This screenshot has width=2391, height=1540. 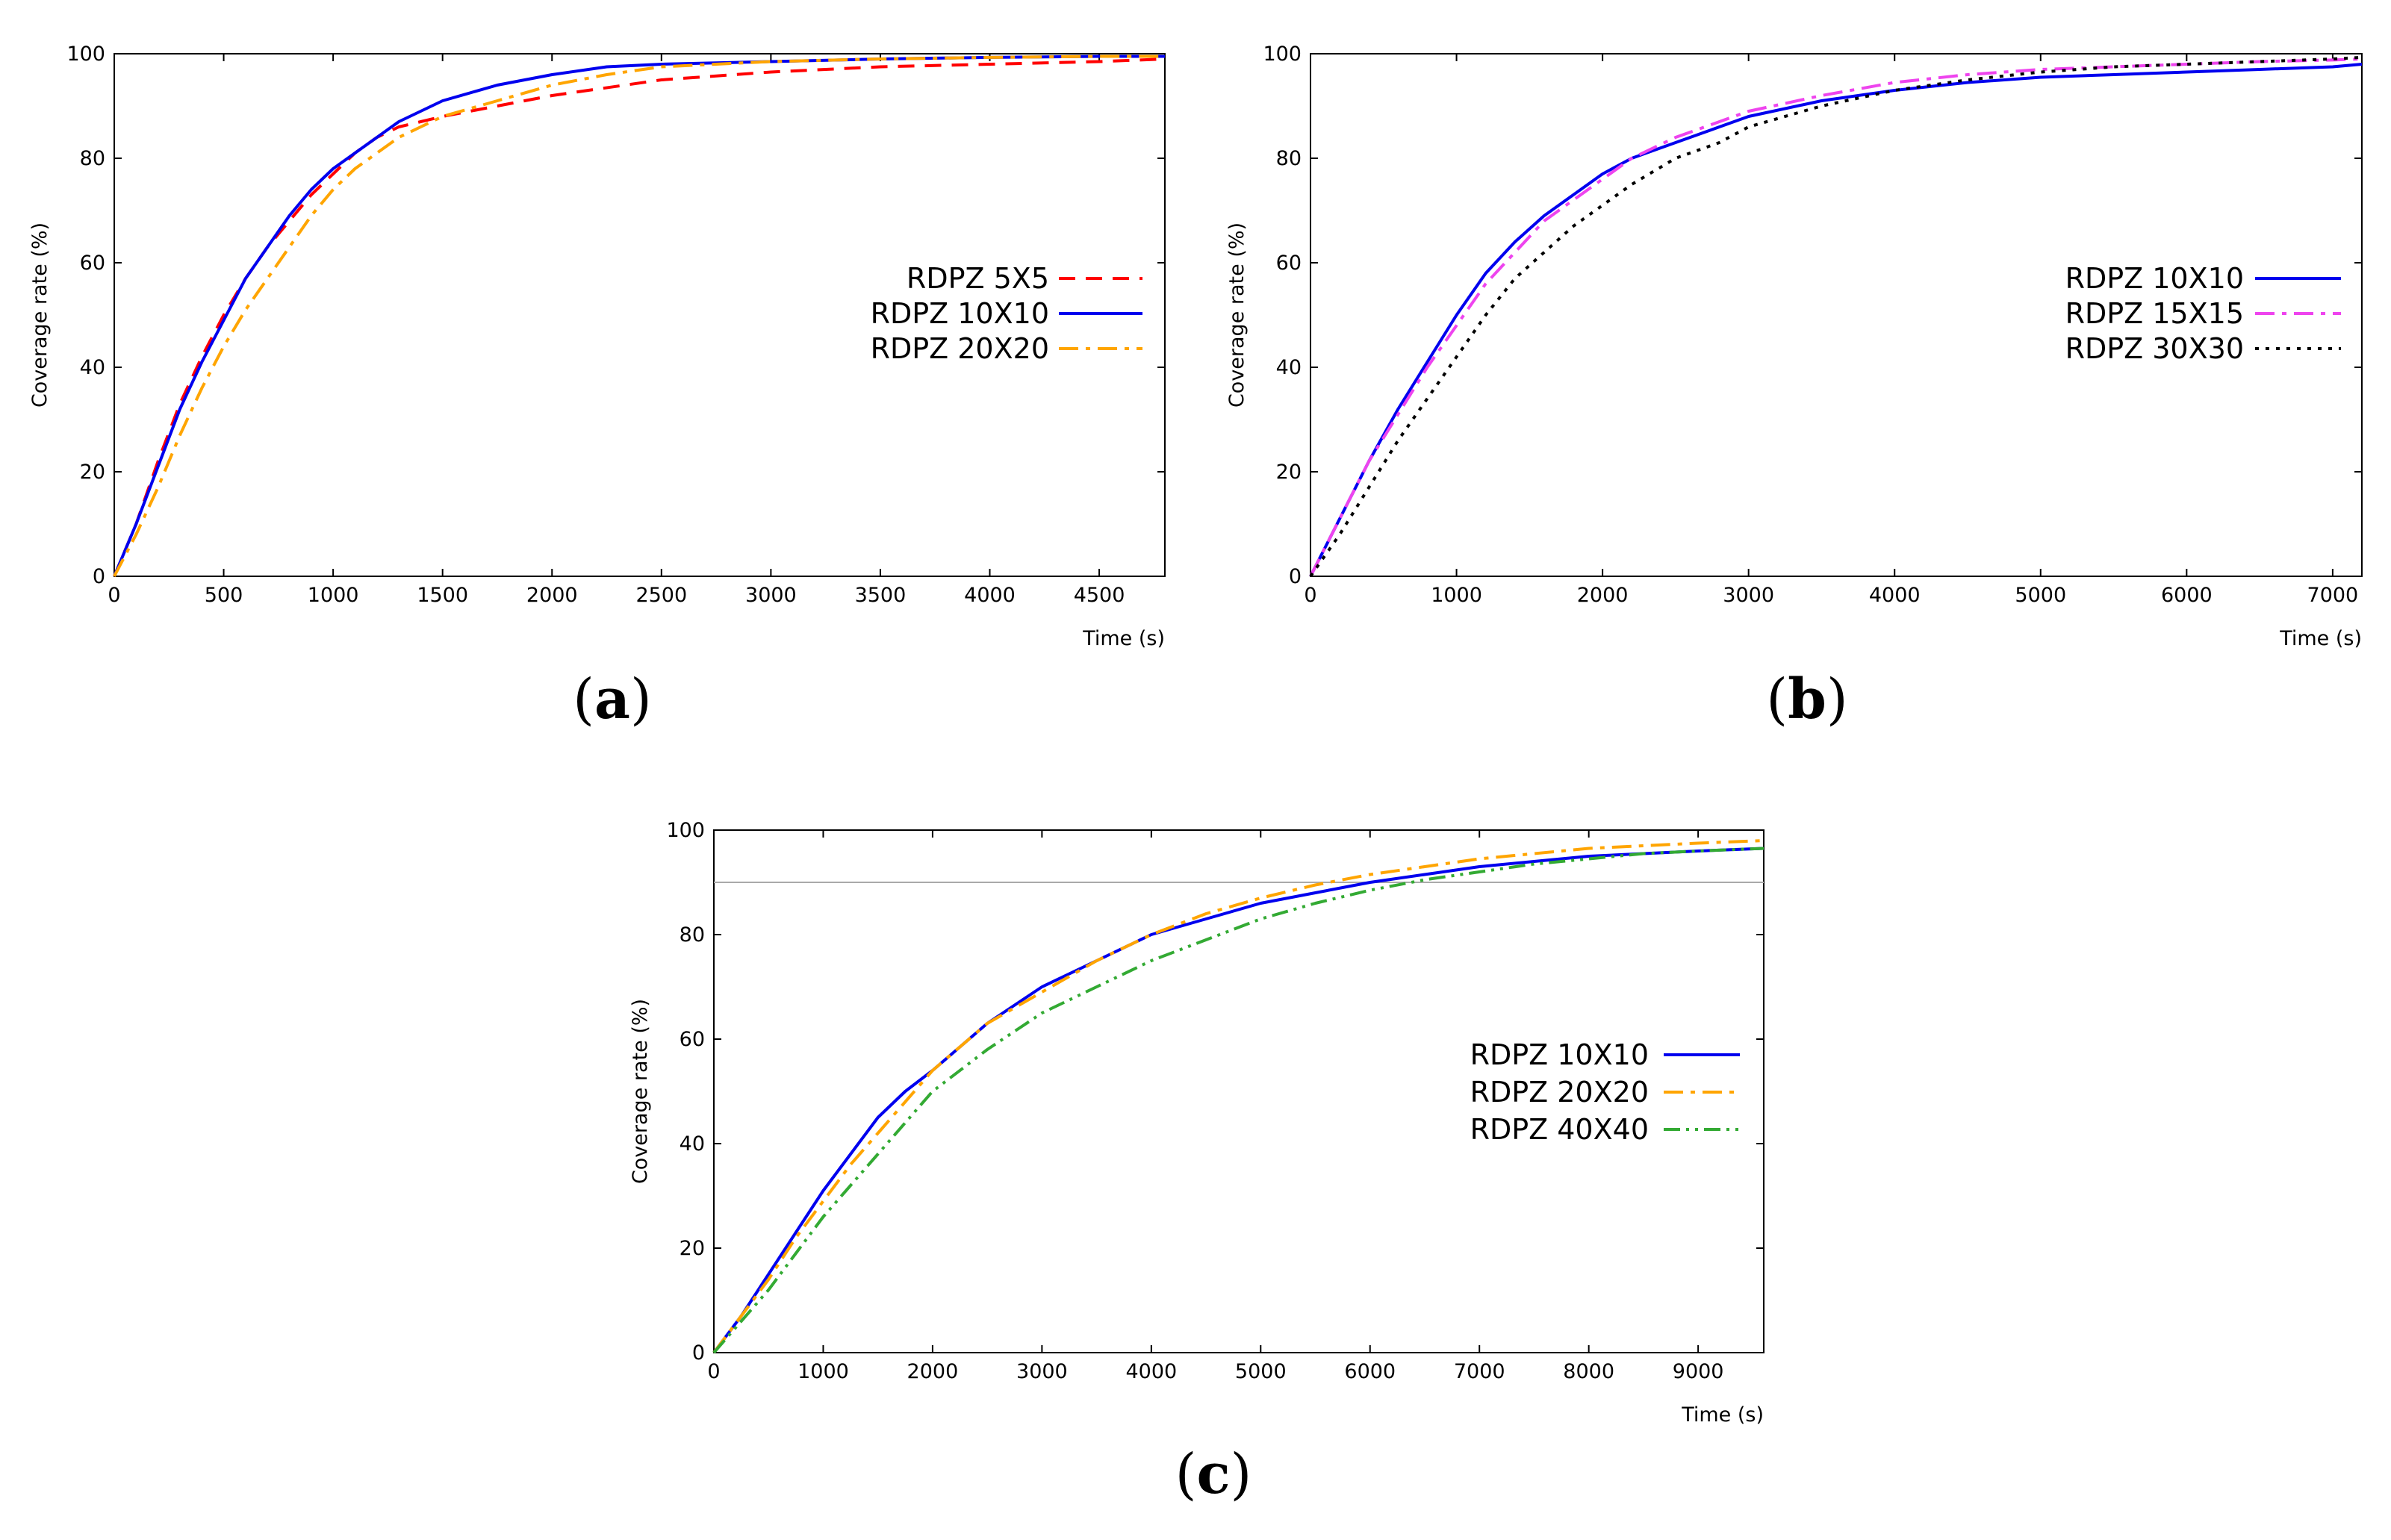 What do you see at coordinates (442, 595) in the screenshot?
I see `x-tick-label: 1500` at bounding box center [442, 595].